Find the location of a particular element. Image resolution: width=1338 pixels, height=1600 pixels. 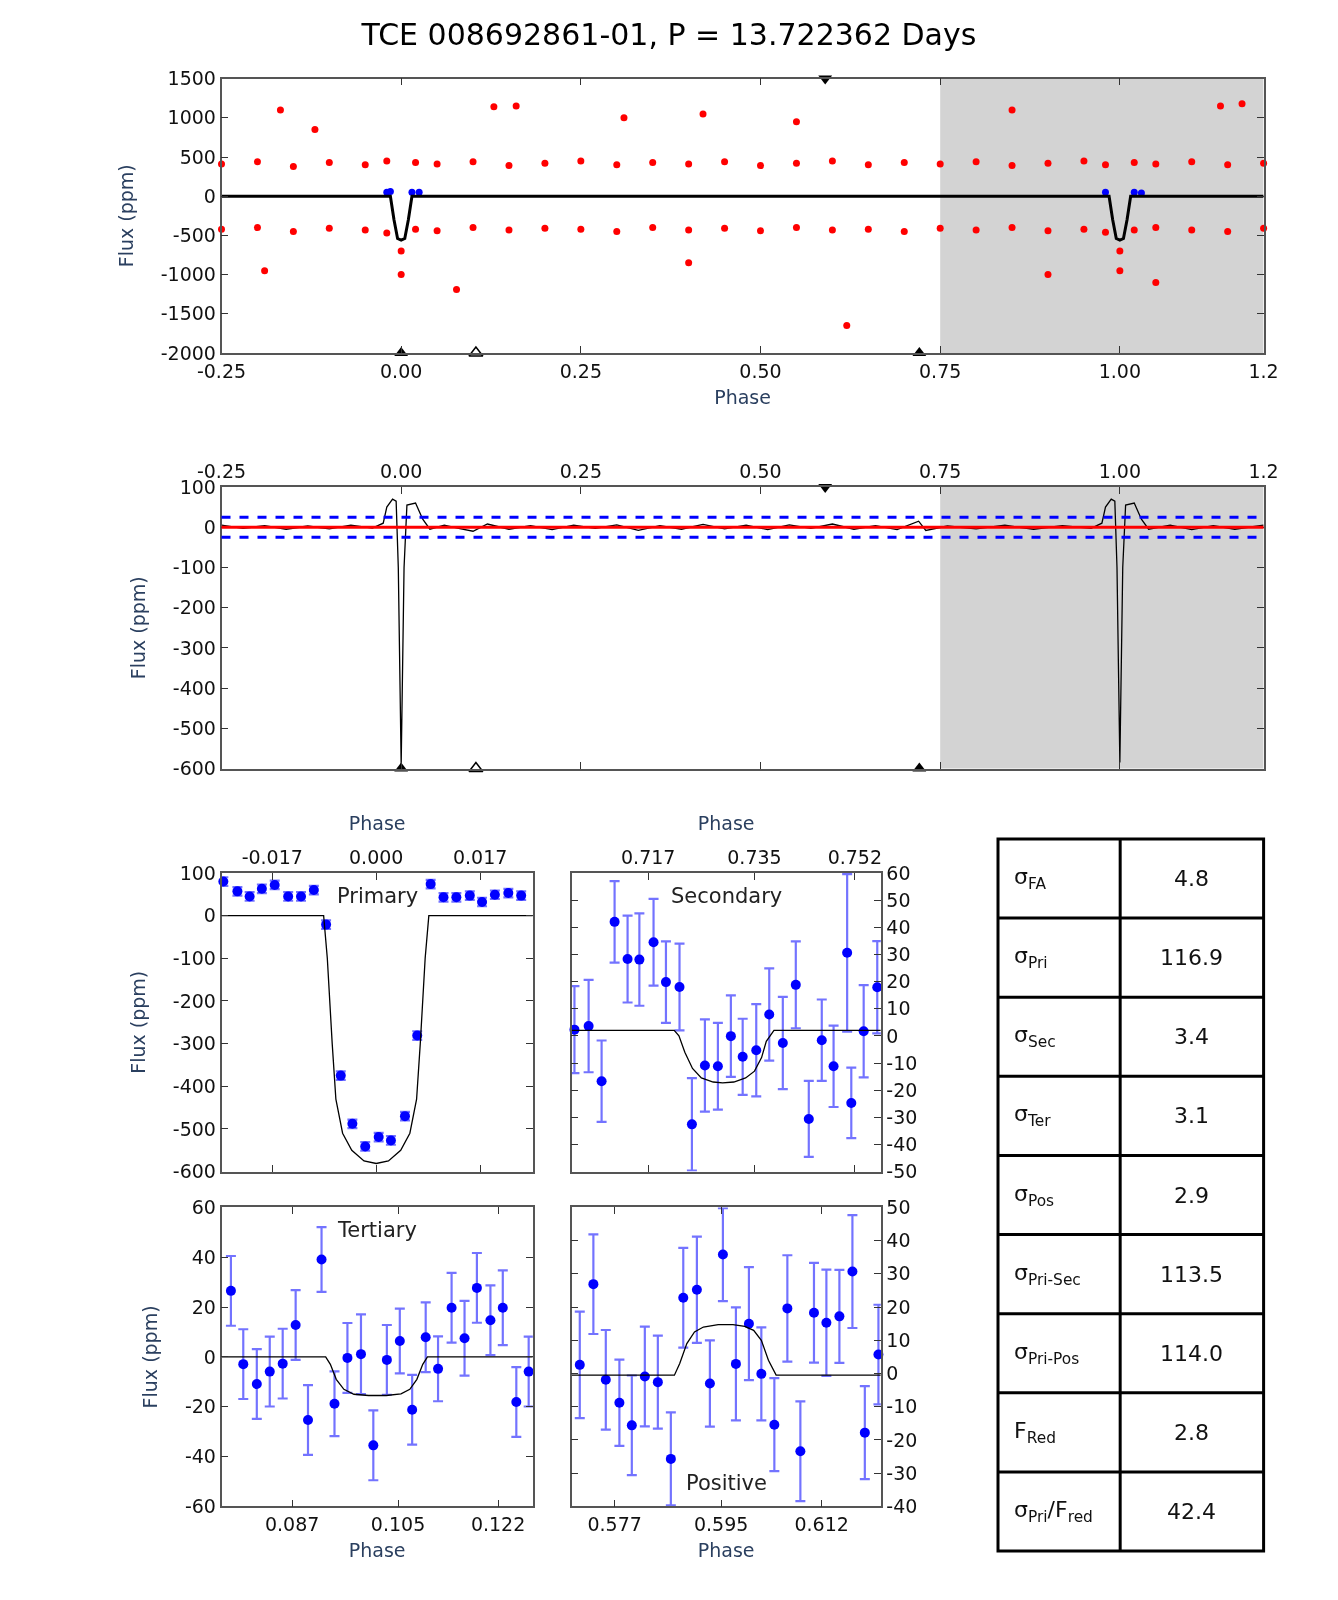

category-label: σ$_{Ter}$ is located at coordinates (1033, 1115).